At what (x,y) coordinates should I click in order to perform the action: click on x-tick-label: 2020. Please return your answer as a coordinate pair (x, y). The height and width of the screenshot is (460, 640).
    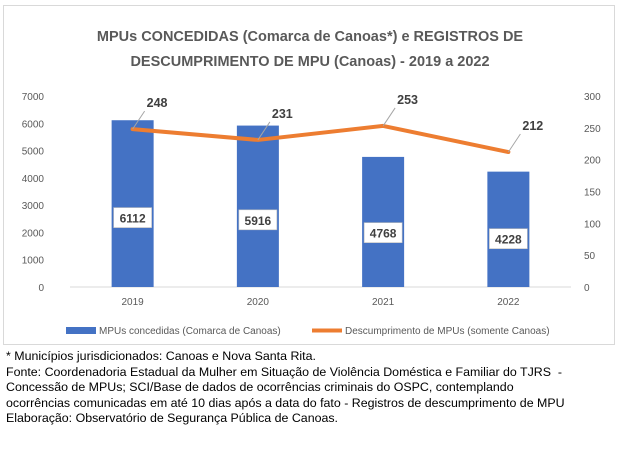
    Looking at the image, I should click on (258, 302).